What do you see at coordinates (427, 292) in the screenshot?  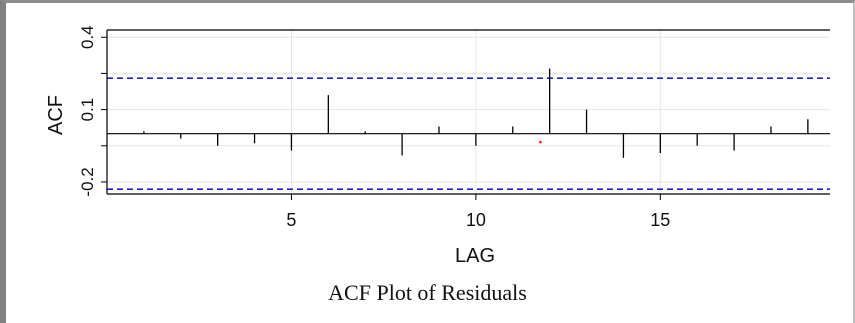 I see `figure-caption: ACF Plot of Residuals` at bounding box center [427, 292].